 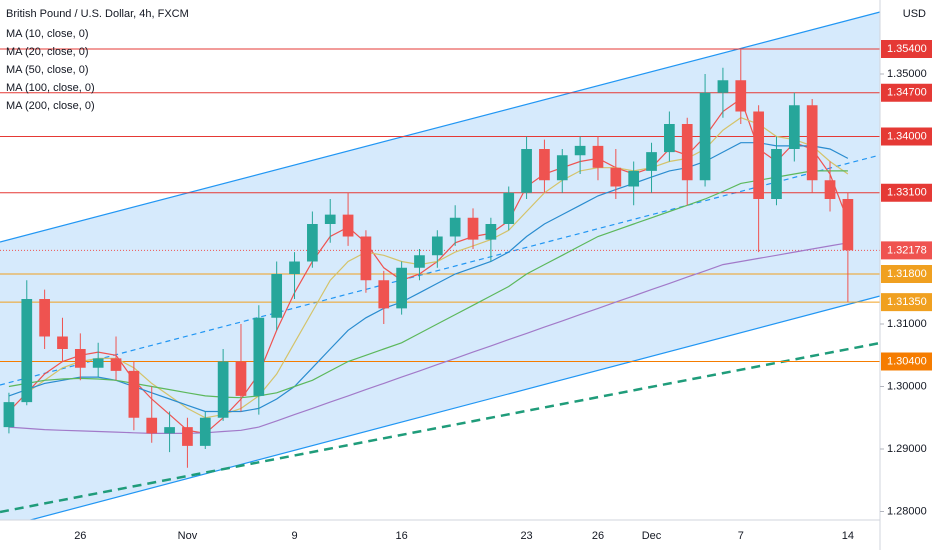 I want to click on level-label: 1.31350, so click(x=907, y=302).